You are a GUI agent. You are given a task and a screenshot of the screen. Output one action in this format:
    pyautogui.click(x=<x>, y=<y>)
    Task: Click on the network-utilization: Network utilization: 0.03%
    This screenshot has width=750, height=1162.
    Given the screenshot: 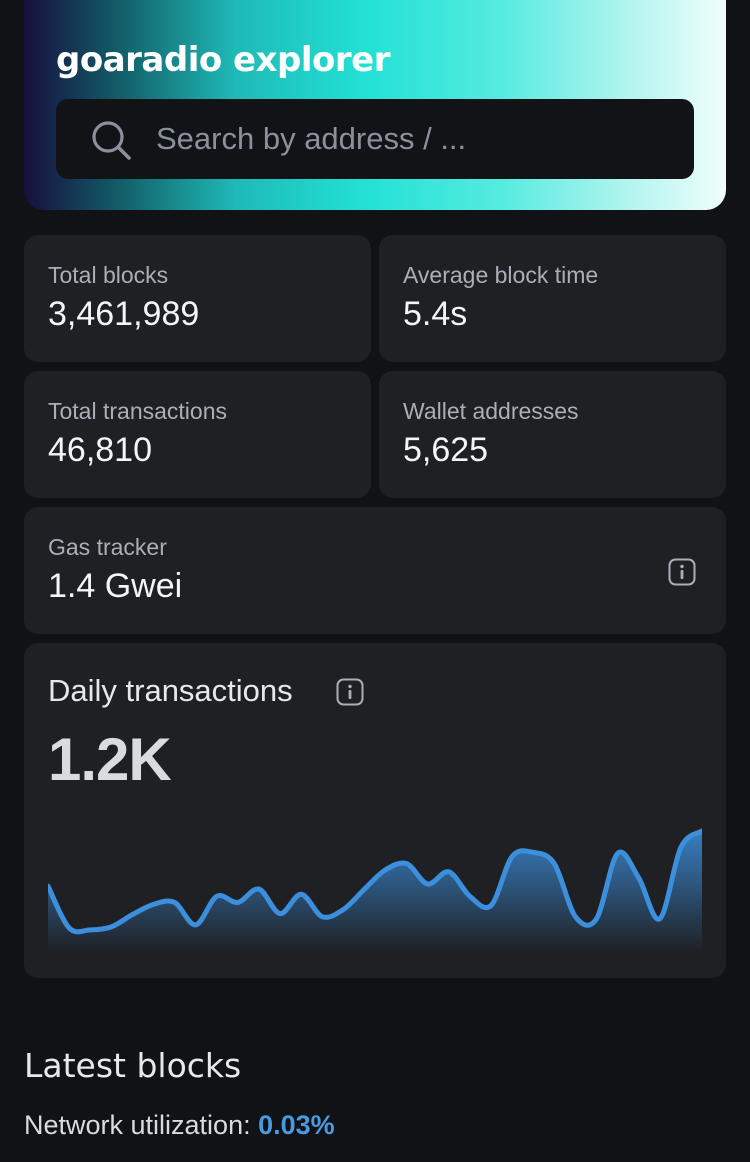 What is the action you would take?
    pyautogui.click(x=179, y=1125)
    